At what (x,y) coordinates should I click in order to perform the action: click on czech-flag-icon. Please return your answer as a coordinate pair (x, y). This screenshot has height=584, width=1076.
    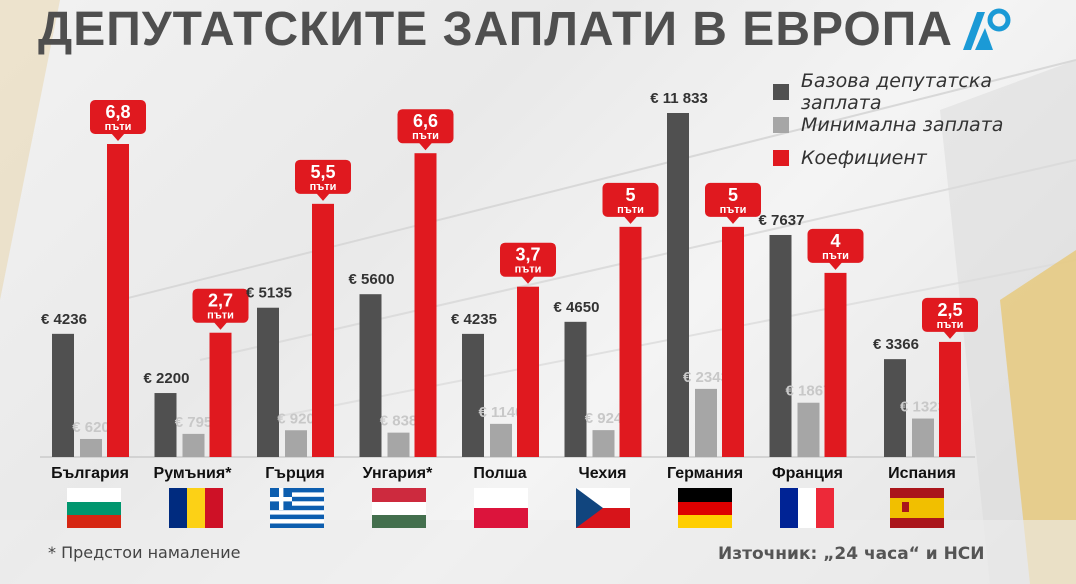
    Looking at the image, I should click on (603, 508).